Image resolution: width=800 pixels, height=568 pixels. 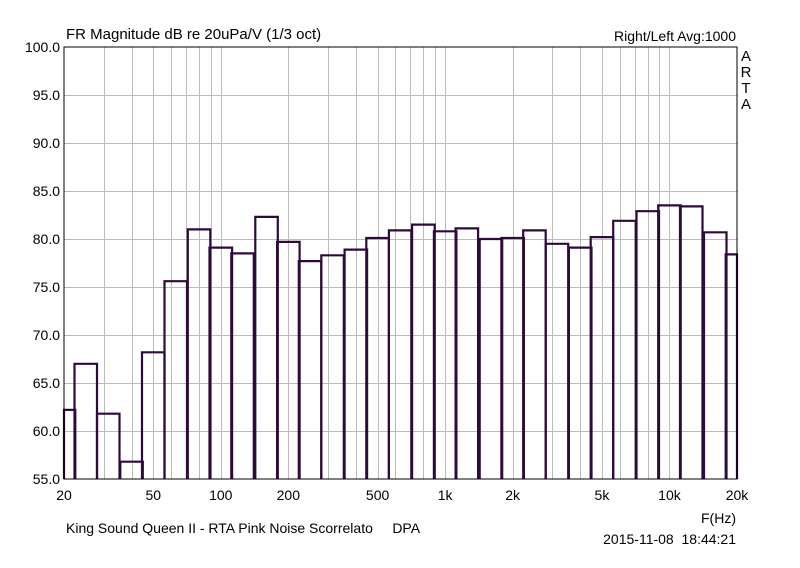 What do you see at coordinates (46, 239) in the screenshot?
I see `y-tick-label: 80.0` at bounding box center [46, 239].